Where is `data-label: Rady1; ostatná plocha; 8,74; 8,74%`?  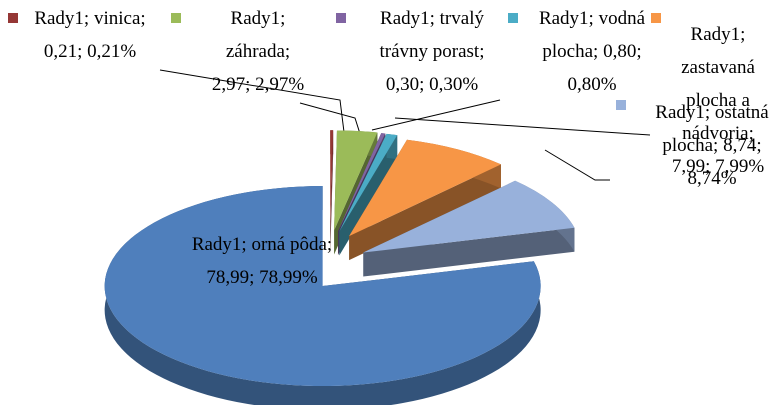
data-label: Rady1; ostatná plocha; 8,74; 8,74% is located at coordinates (712, 145).